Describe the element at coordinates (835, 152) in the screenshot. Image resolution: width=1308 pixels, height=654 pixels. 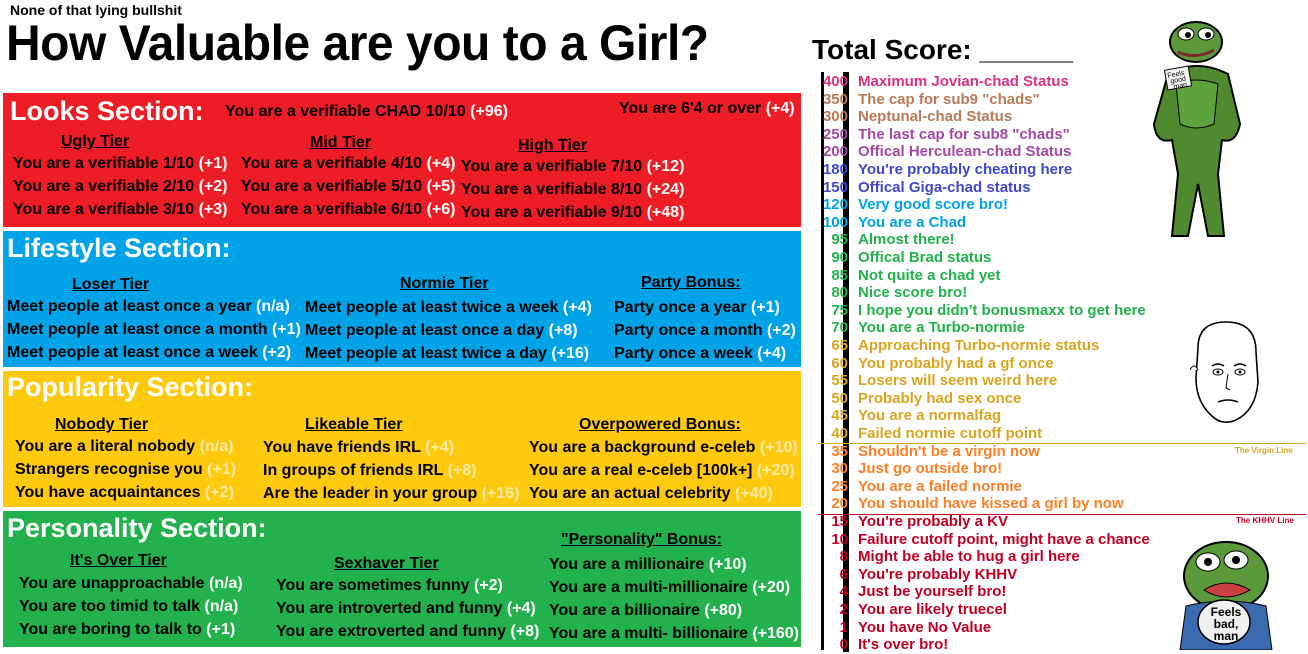
I see `score-value: 200` at that location.